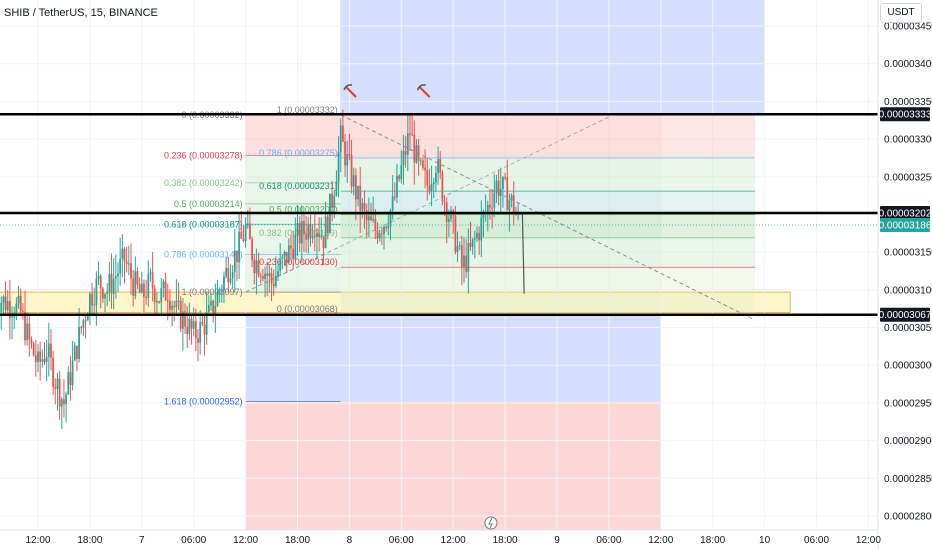  What do you see at coordinates (203, 156) in the screenshot?
I see `fib-left-level-label: 0.236 (0.00003278)` at bounding box center [203, 156].